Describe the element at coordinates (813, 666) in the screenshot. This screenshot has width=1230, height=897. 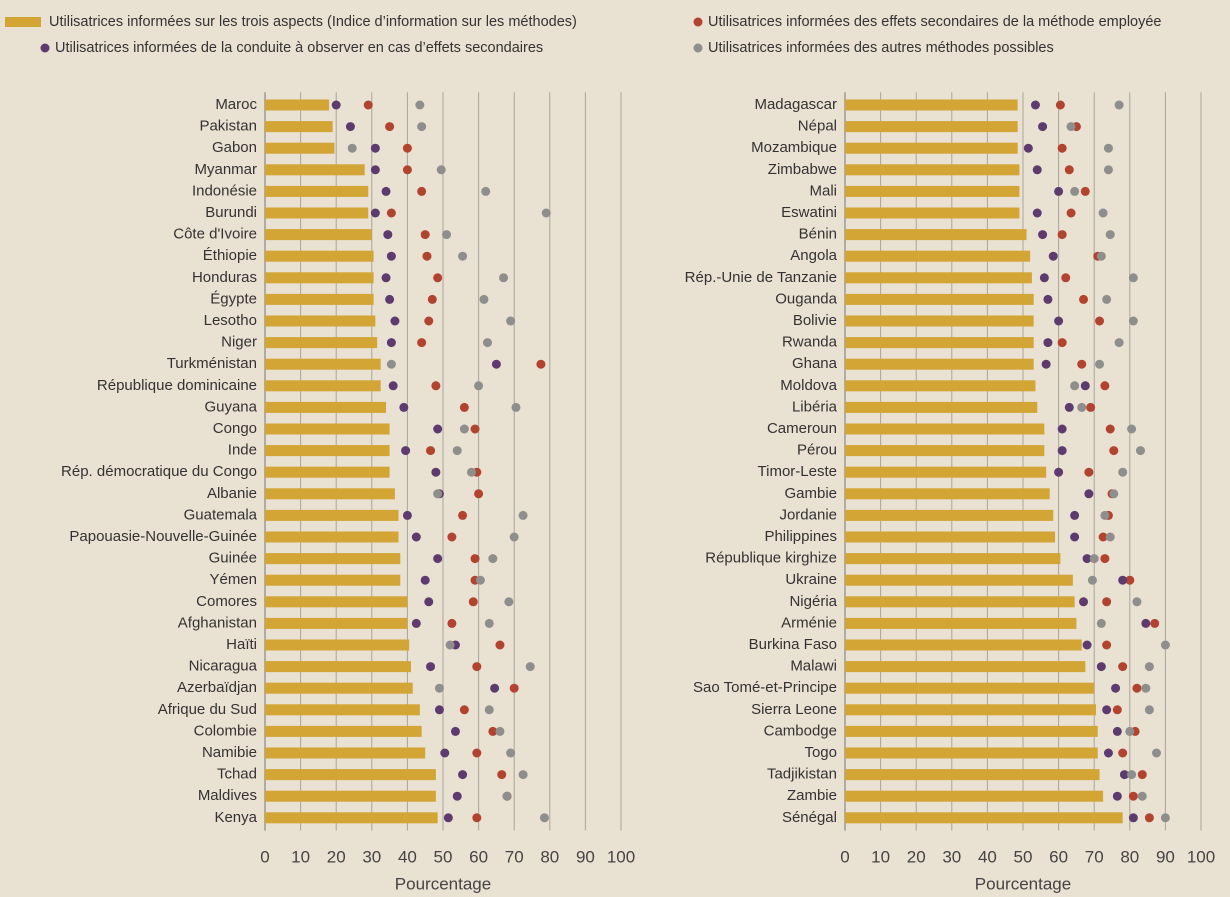
I see `category-label: Malawi` at that location.